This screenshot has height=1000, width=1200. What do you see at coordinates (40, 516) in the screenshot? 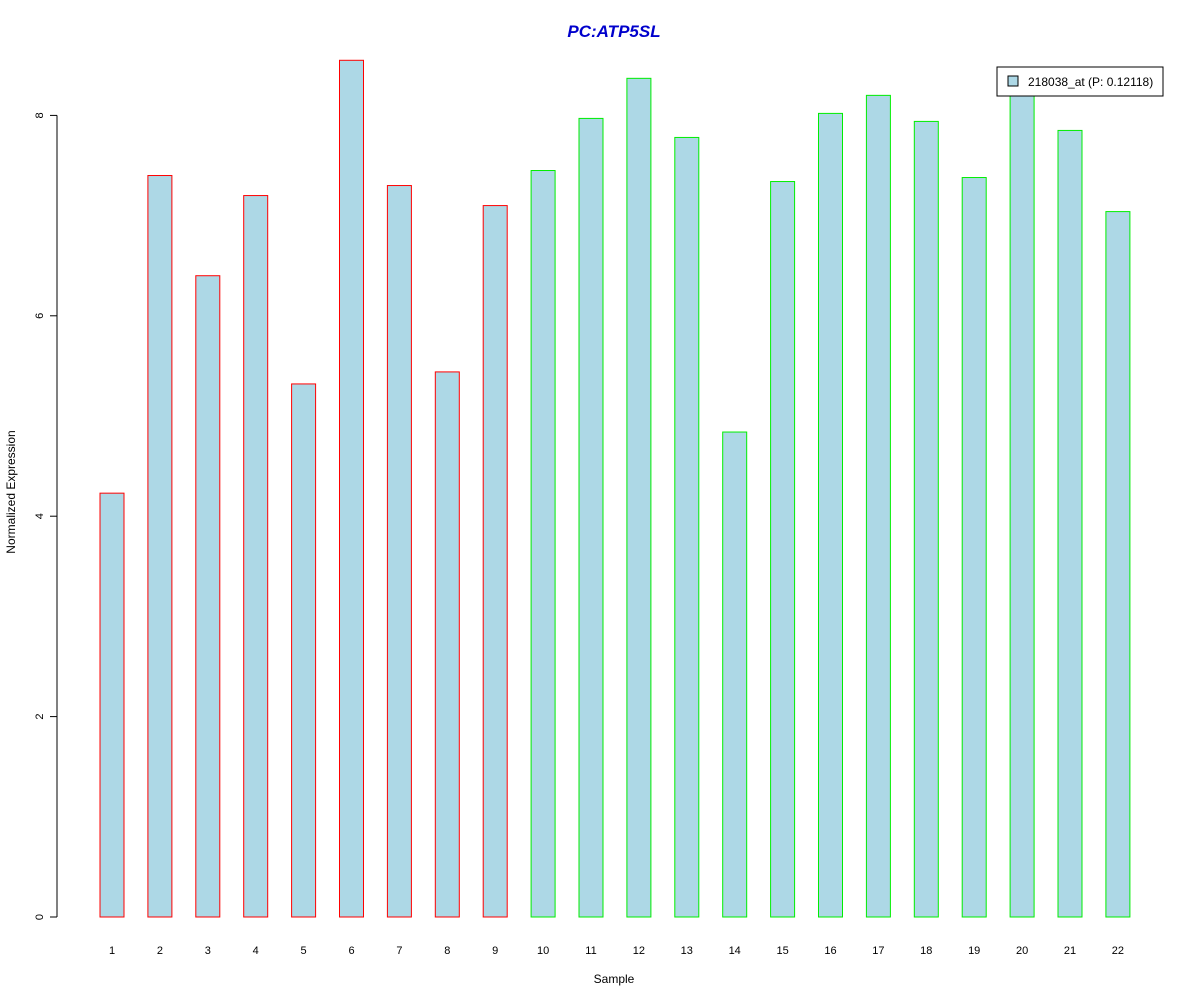
I see `y-tick-label: 4` at bounding box center [40, 516].